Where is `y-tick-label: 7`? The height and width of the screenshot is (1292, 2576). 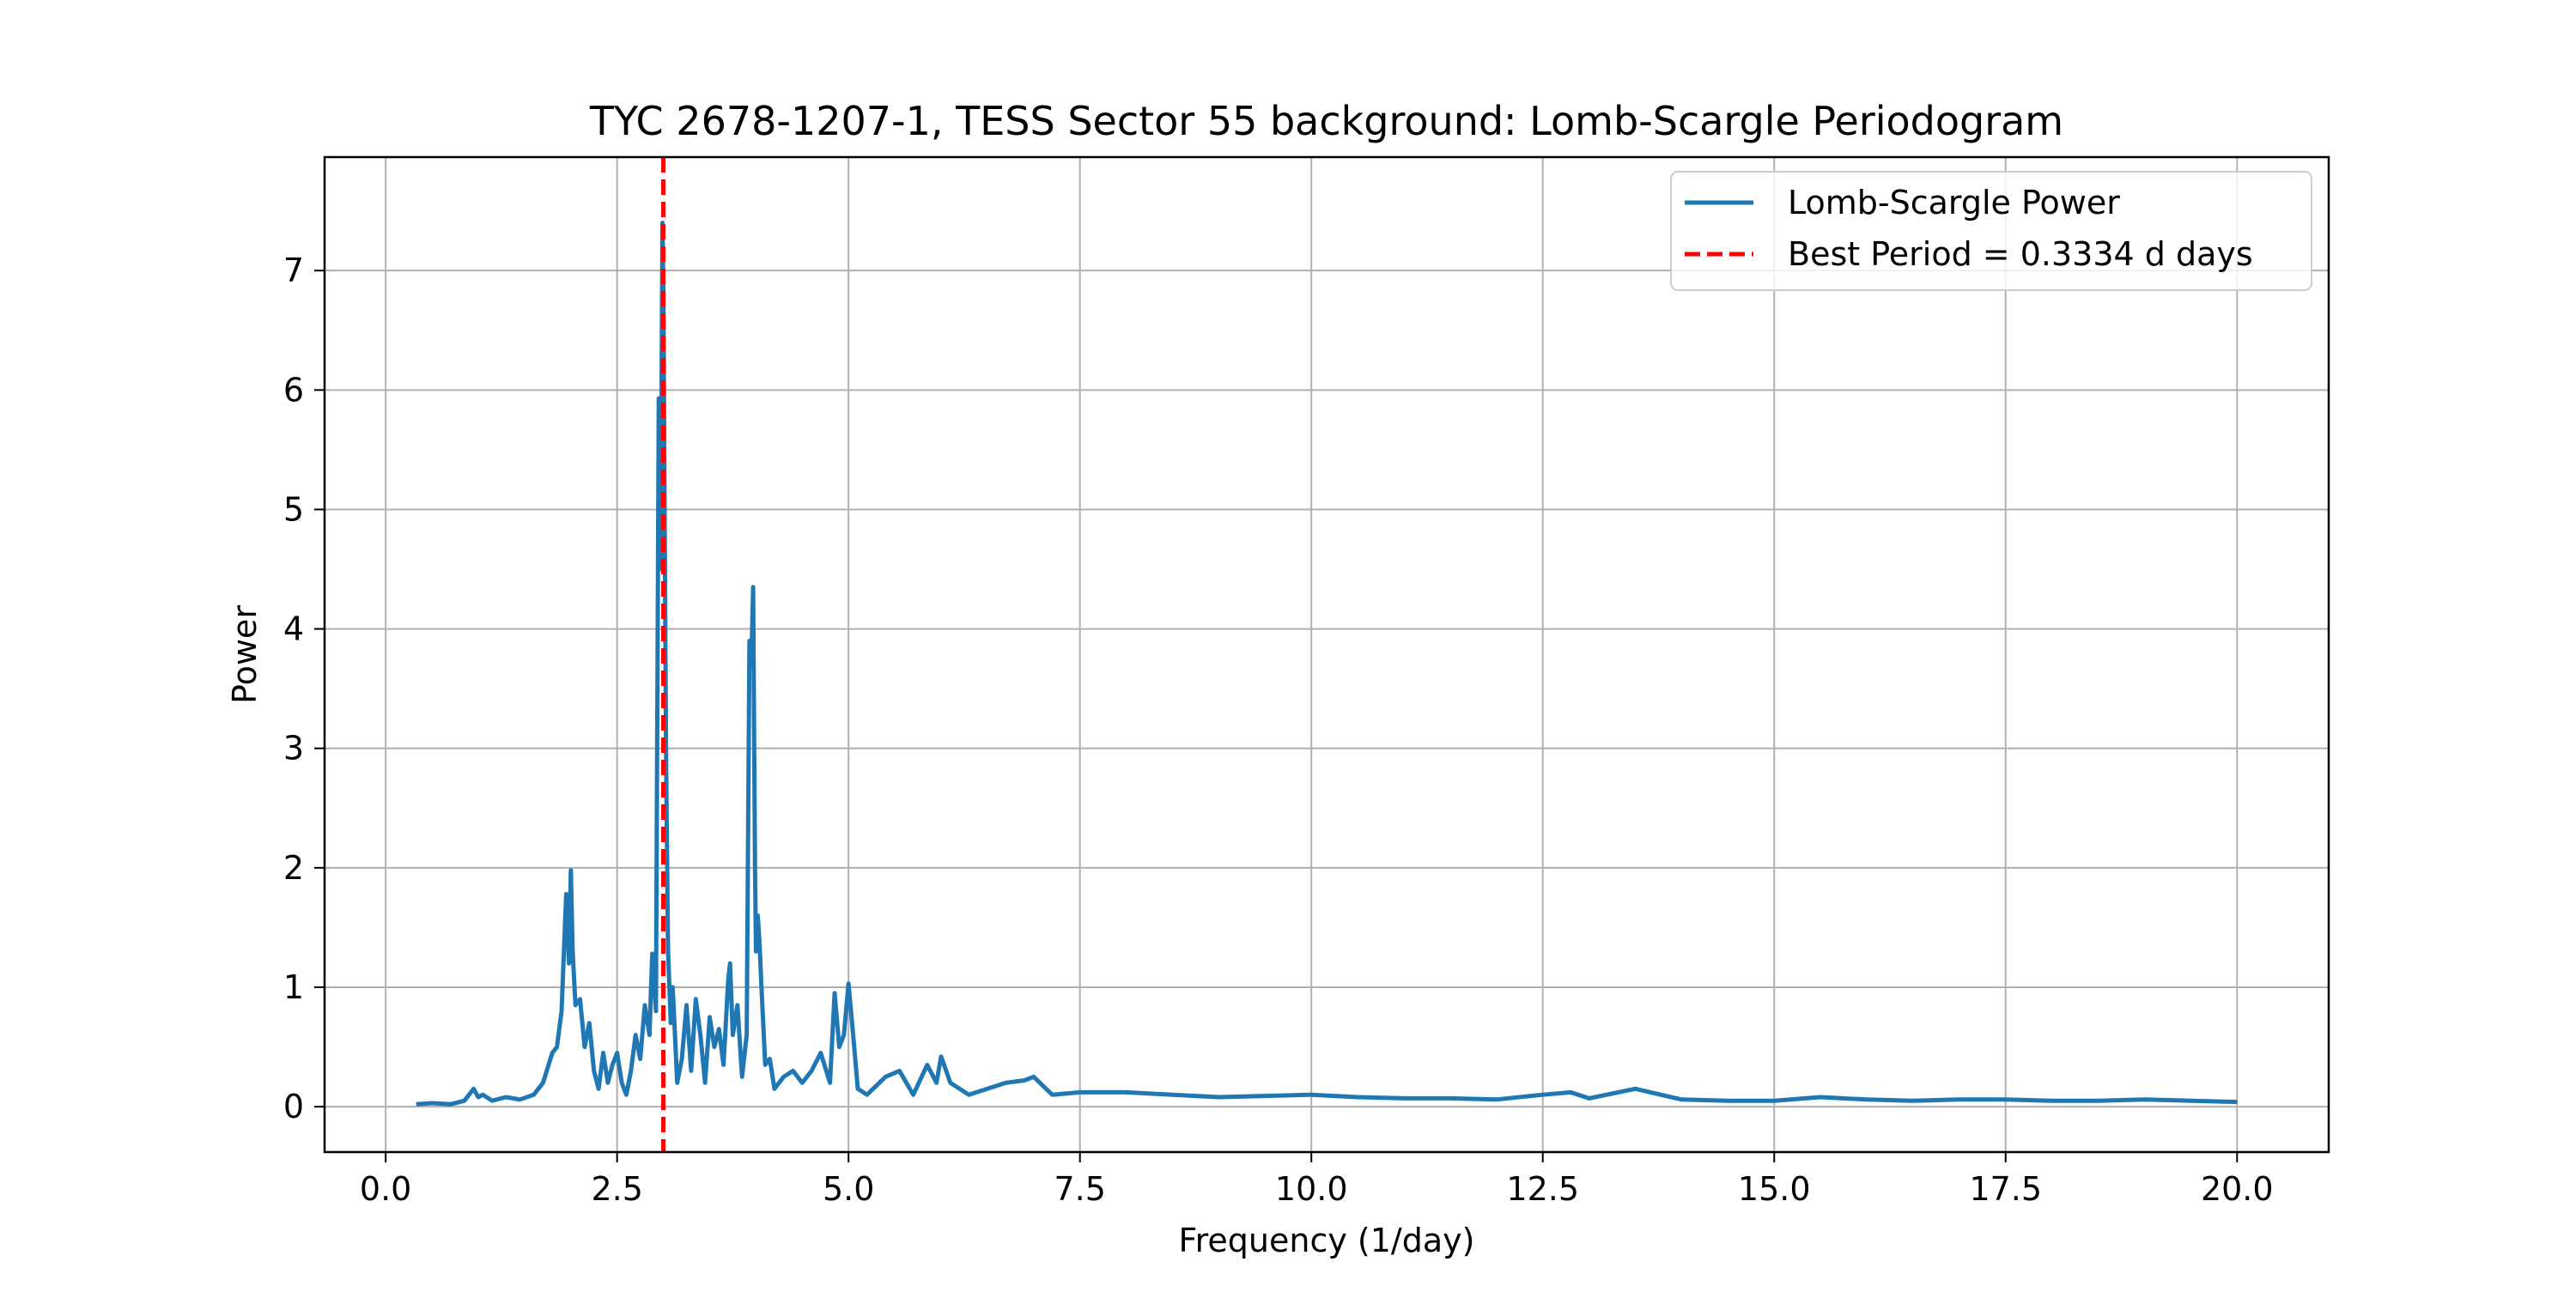
y-tick-label: 7 is located at coordinates (293, 270).